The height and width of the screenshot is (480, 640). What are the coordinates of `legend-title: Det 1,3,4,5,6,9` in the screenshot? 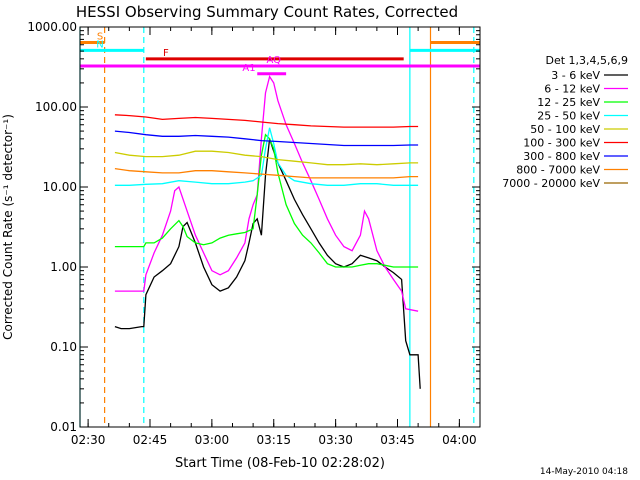 It's located at (586, 60).